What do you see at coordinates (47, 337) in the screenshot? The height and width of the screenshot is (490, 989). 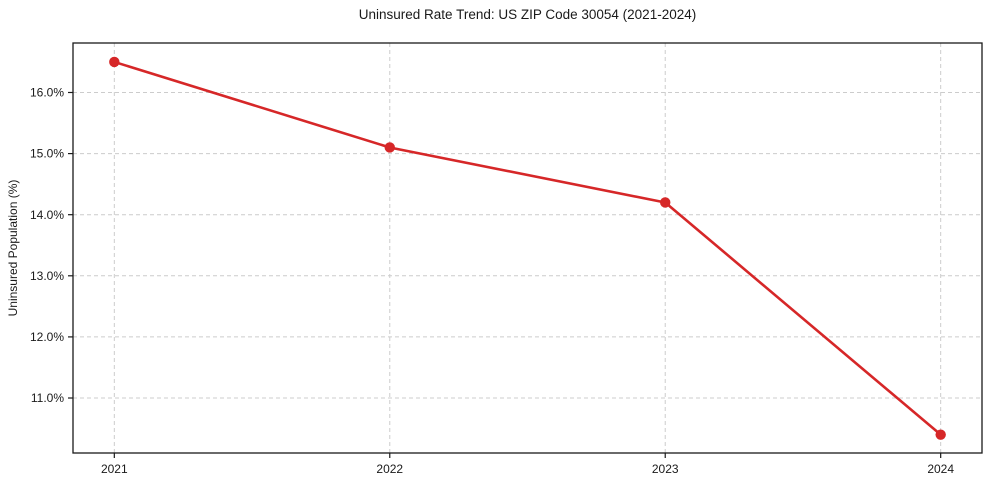 I see `y-tick-label: 12.0%` at bounding box center [47, 337].